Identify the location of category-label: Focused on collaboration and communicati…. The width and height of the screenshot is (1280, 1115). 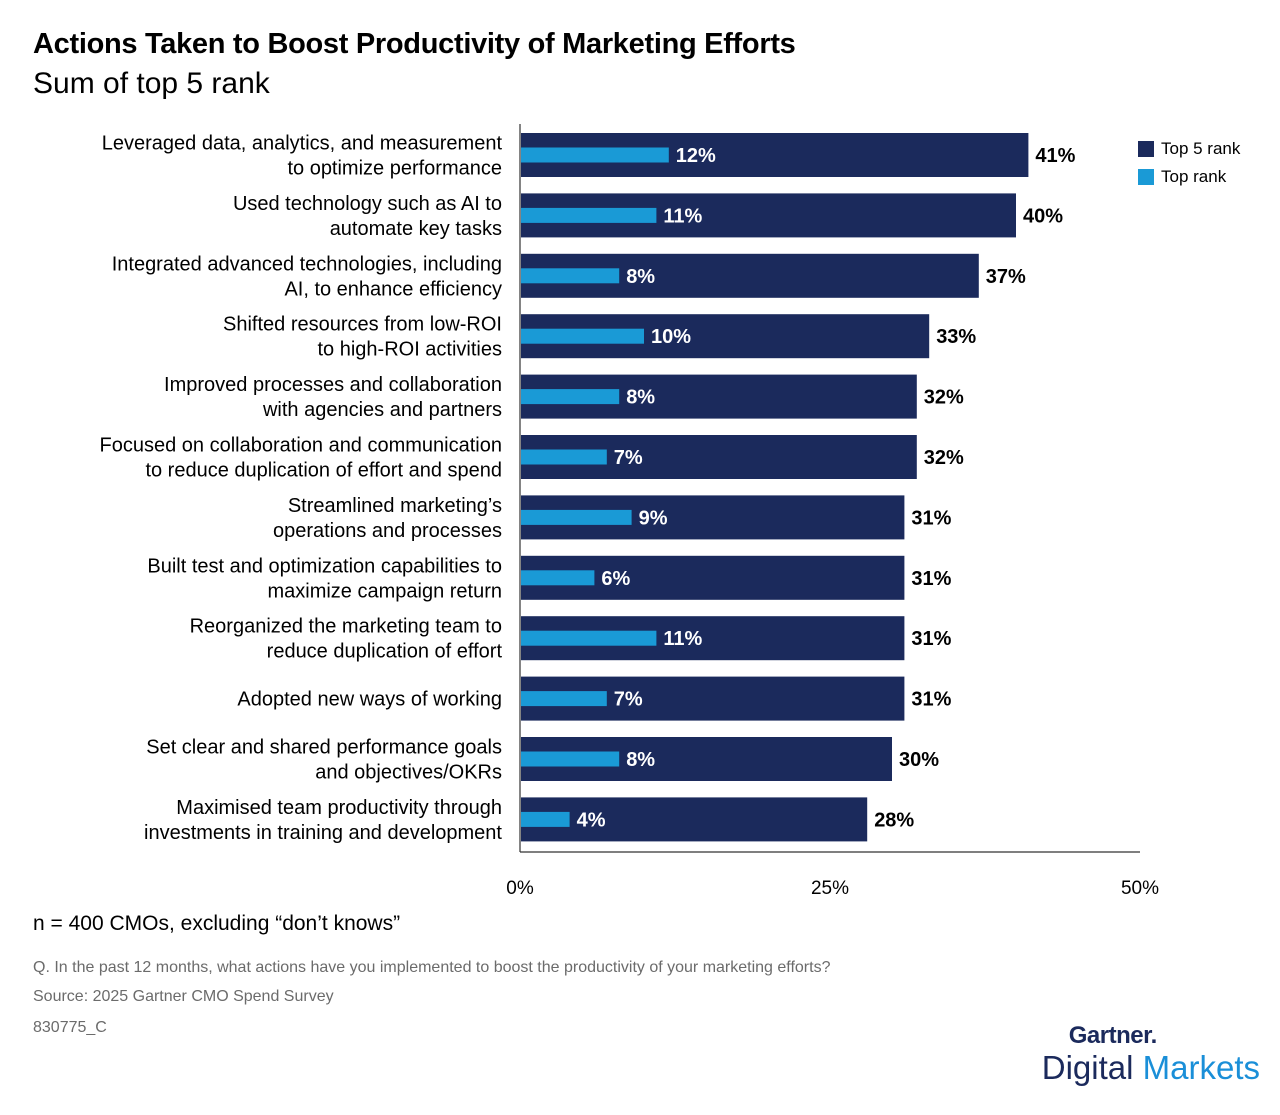
(301, 446).